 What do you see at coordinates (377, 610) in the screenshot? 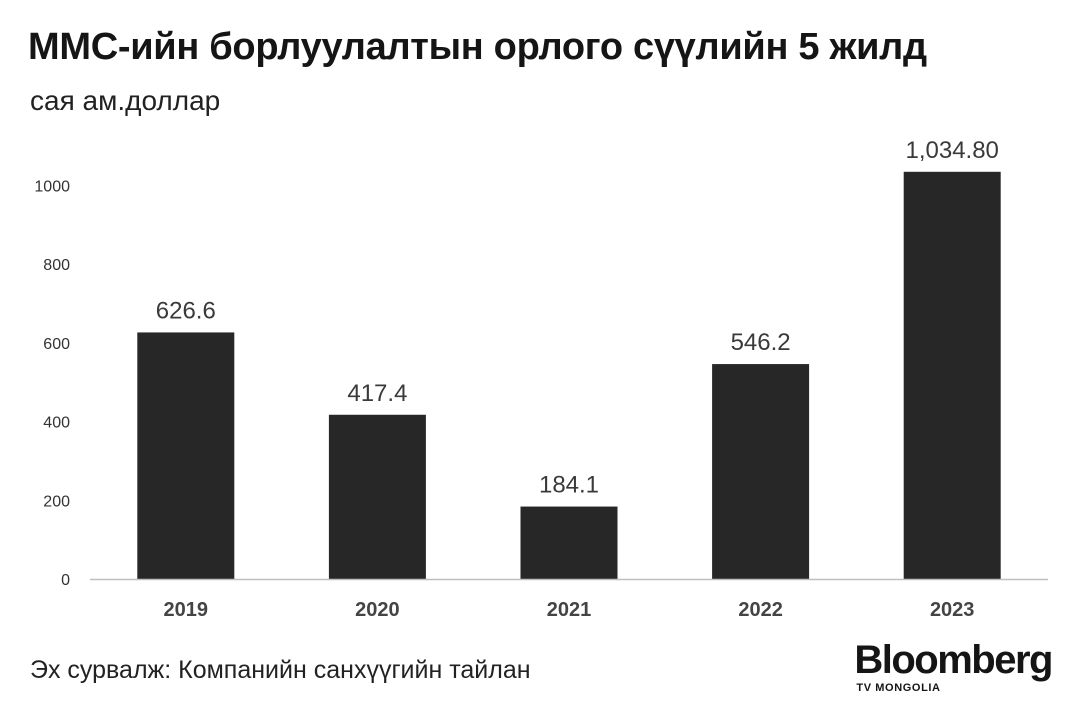
I see `x-category-label: 2020` at bounding box center [377, 610].